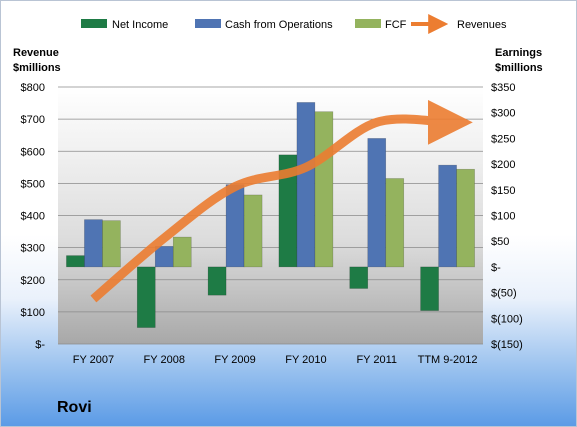 The width and height of the screenshot is (577, 427). What do you see at coordinates (503, 217) in the screenshot?
I see `right-tick-label: $100` at bounding box center [503, 217].